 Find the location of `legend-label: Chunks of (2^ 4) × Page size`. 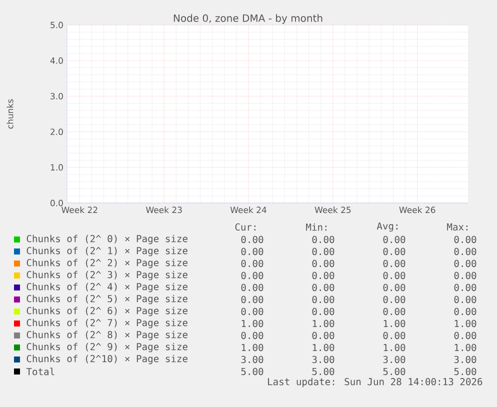

legend-label: Chunks of (2^ 4) × Page size is located at coordinates (107, 287).